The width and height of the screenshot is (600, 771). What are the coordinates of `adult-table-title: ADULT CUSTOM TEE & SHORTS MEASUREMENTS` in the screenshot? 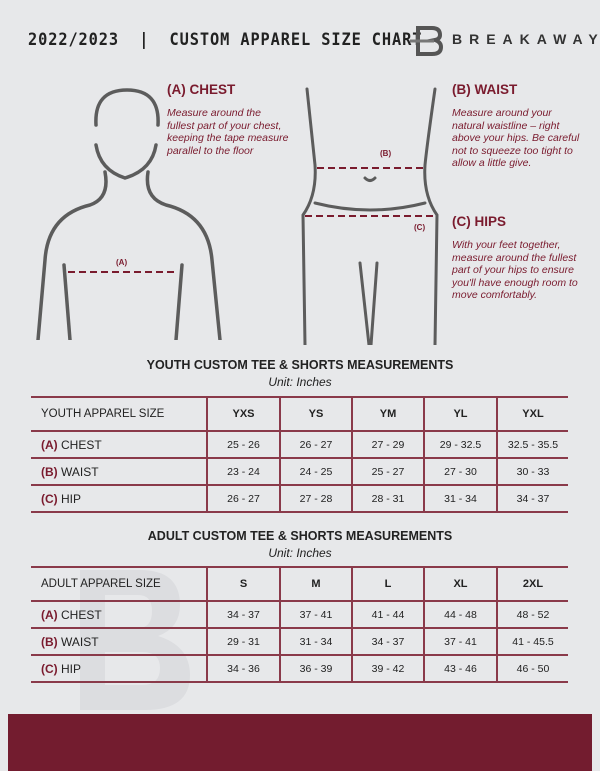 It's located at (300, 536).